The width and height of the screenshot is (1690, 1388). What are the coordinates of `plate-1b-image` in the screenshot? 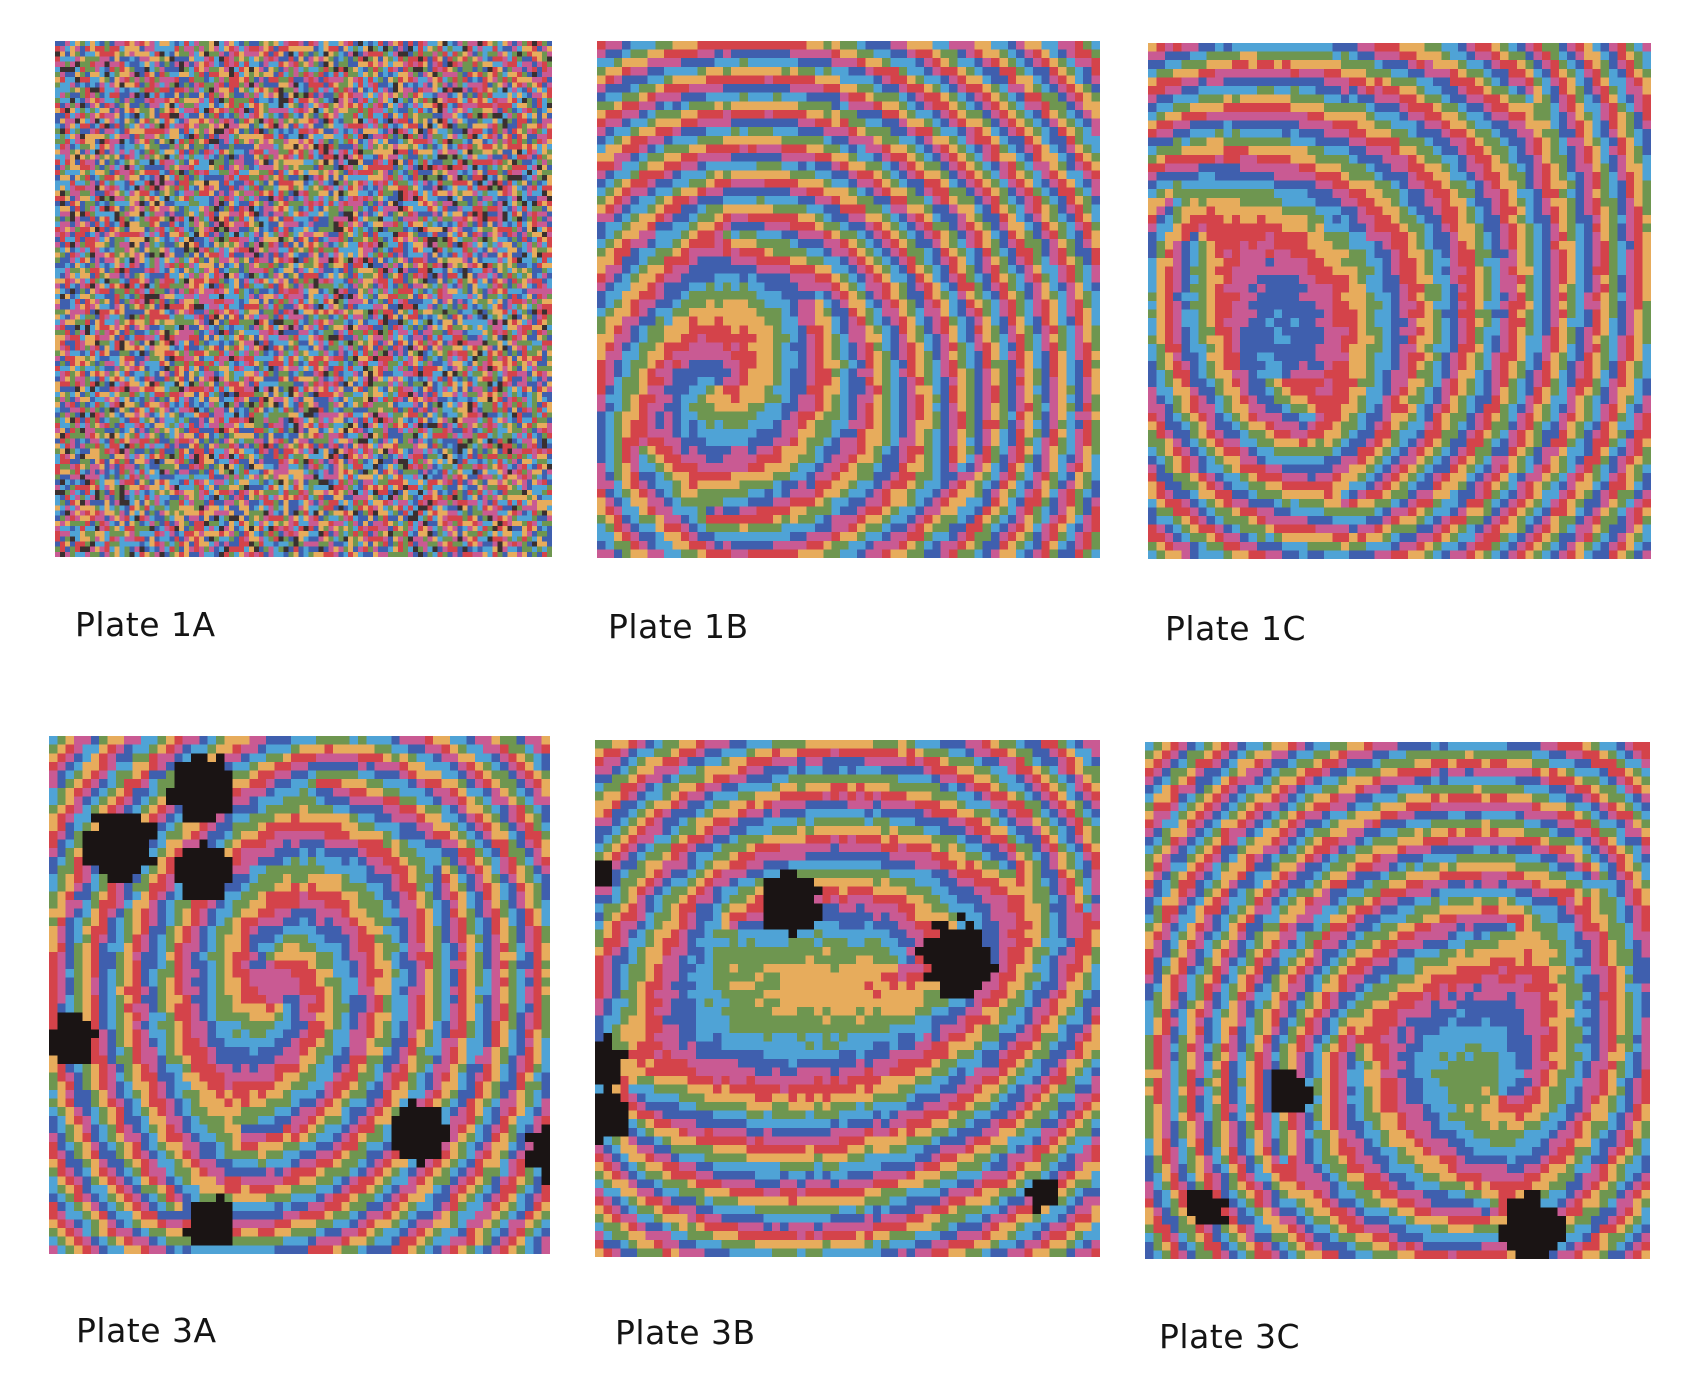 It's located at (848, 299).